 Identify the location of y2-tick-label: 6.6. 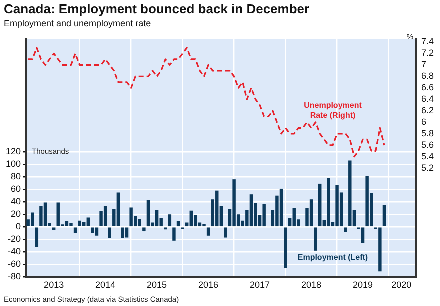
(427, 87).